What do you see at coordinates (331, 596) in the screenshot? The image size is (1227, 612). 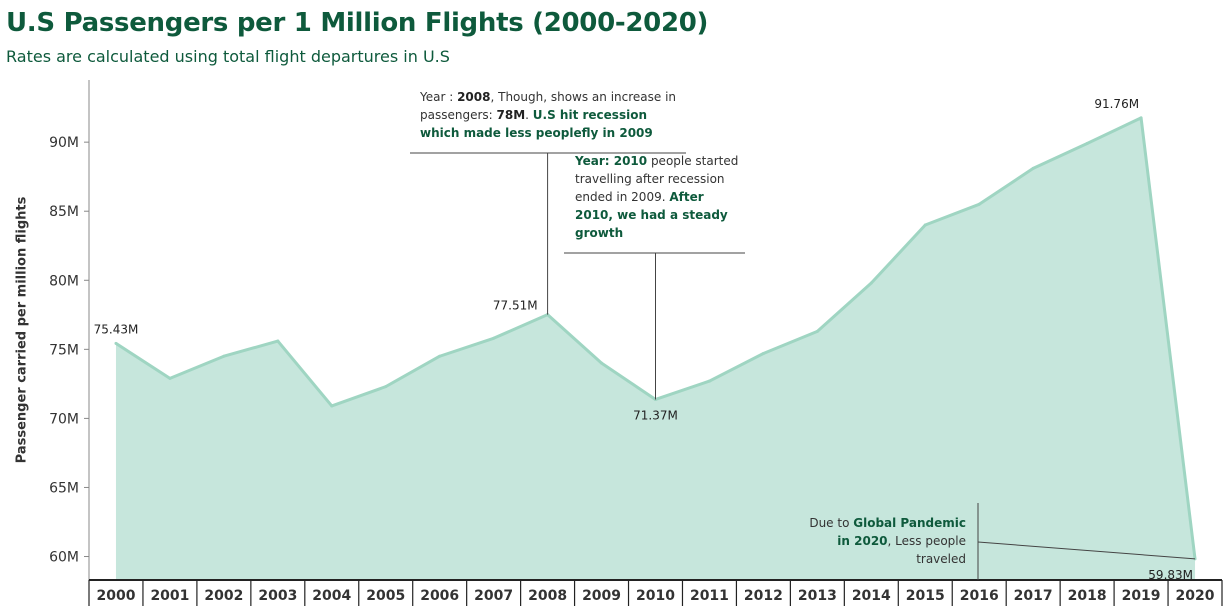 I see `x-tick-label: 2004` at bounding box center [331, 596].